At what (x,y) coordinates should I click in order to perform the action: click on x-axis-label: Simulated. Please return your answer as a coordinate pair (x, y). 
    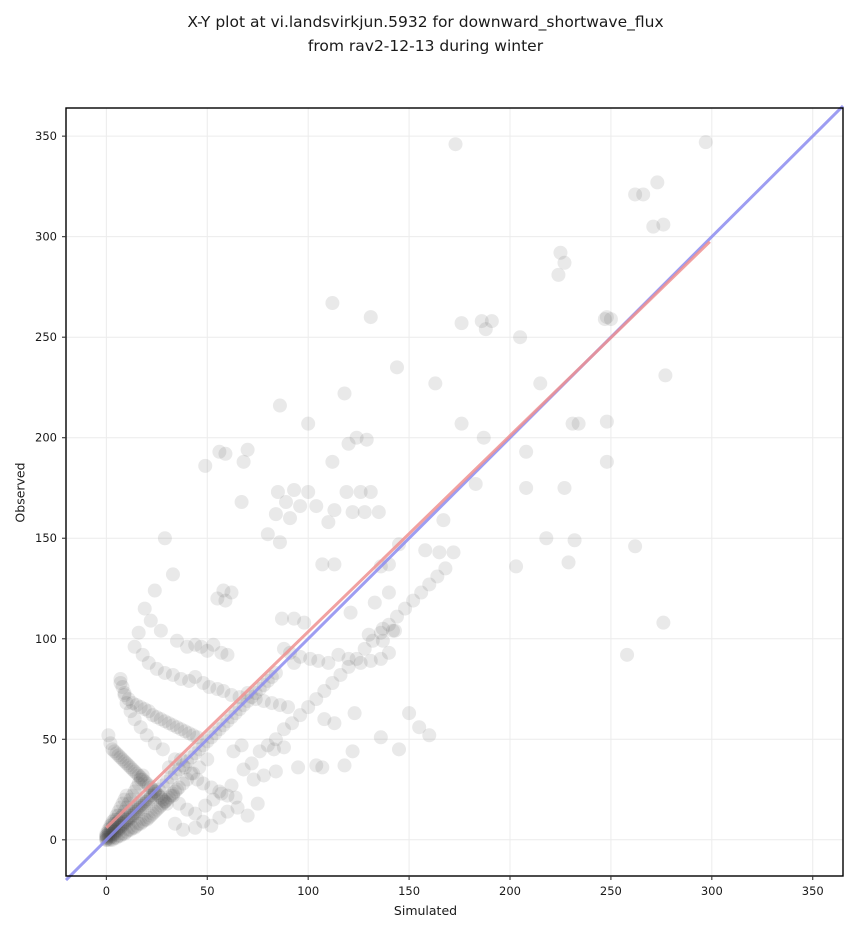
    Looking at the image, I should click on (425, 910).